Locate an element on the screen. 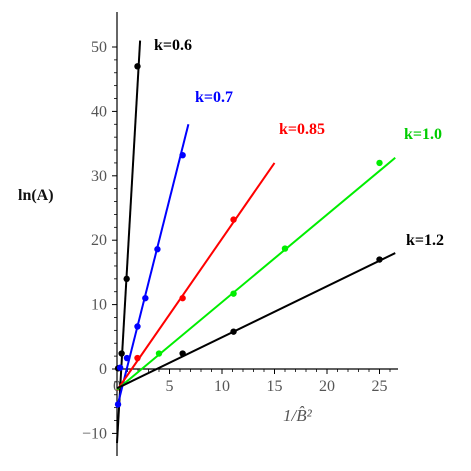  y-tick-label: 50 is located at coordinates (99, 47).